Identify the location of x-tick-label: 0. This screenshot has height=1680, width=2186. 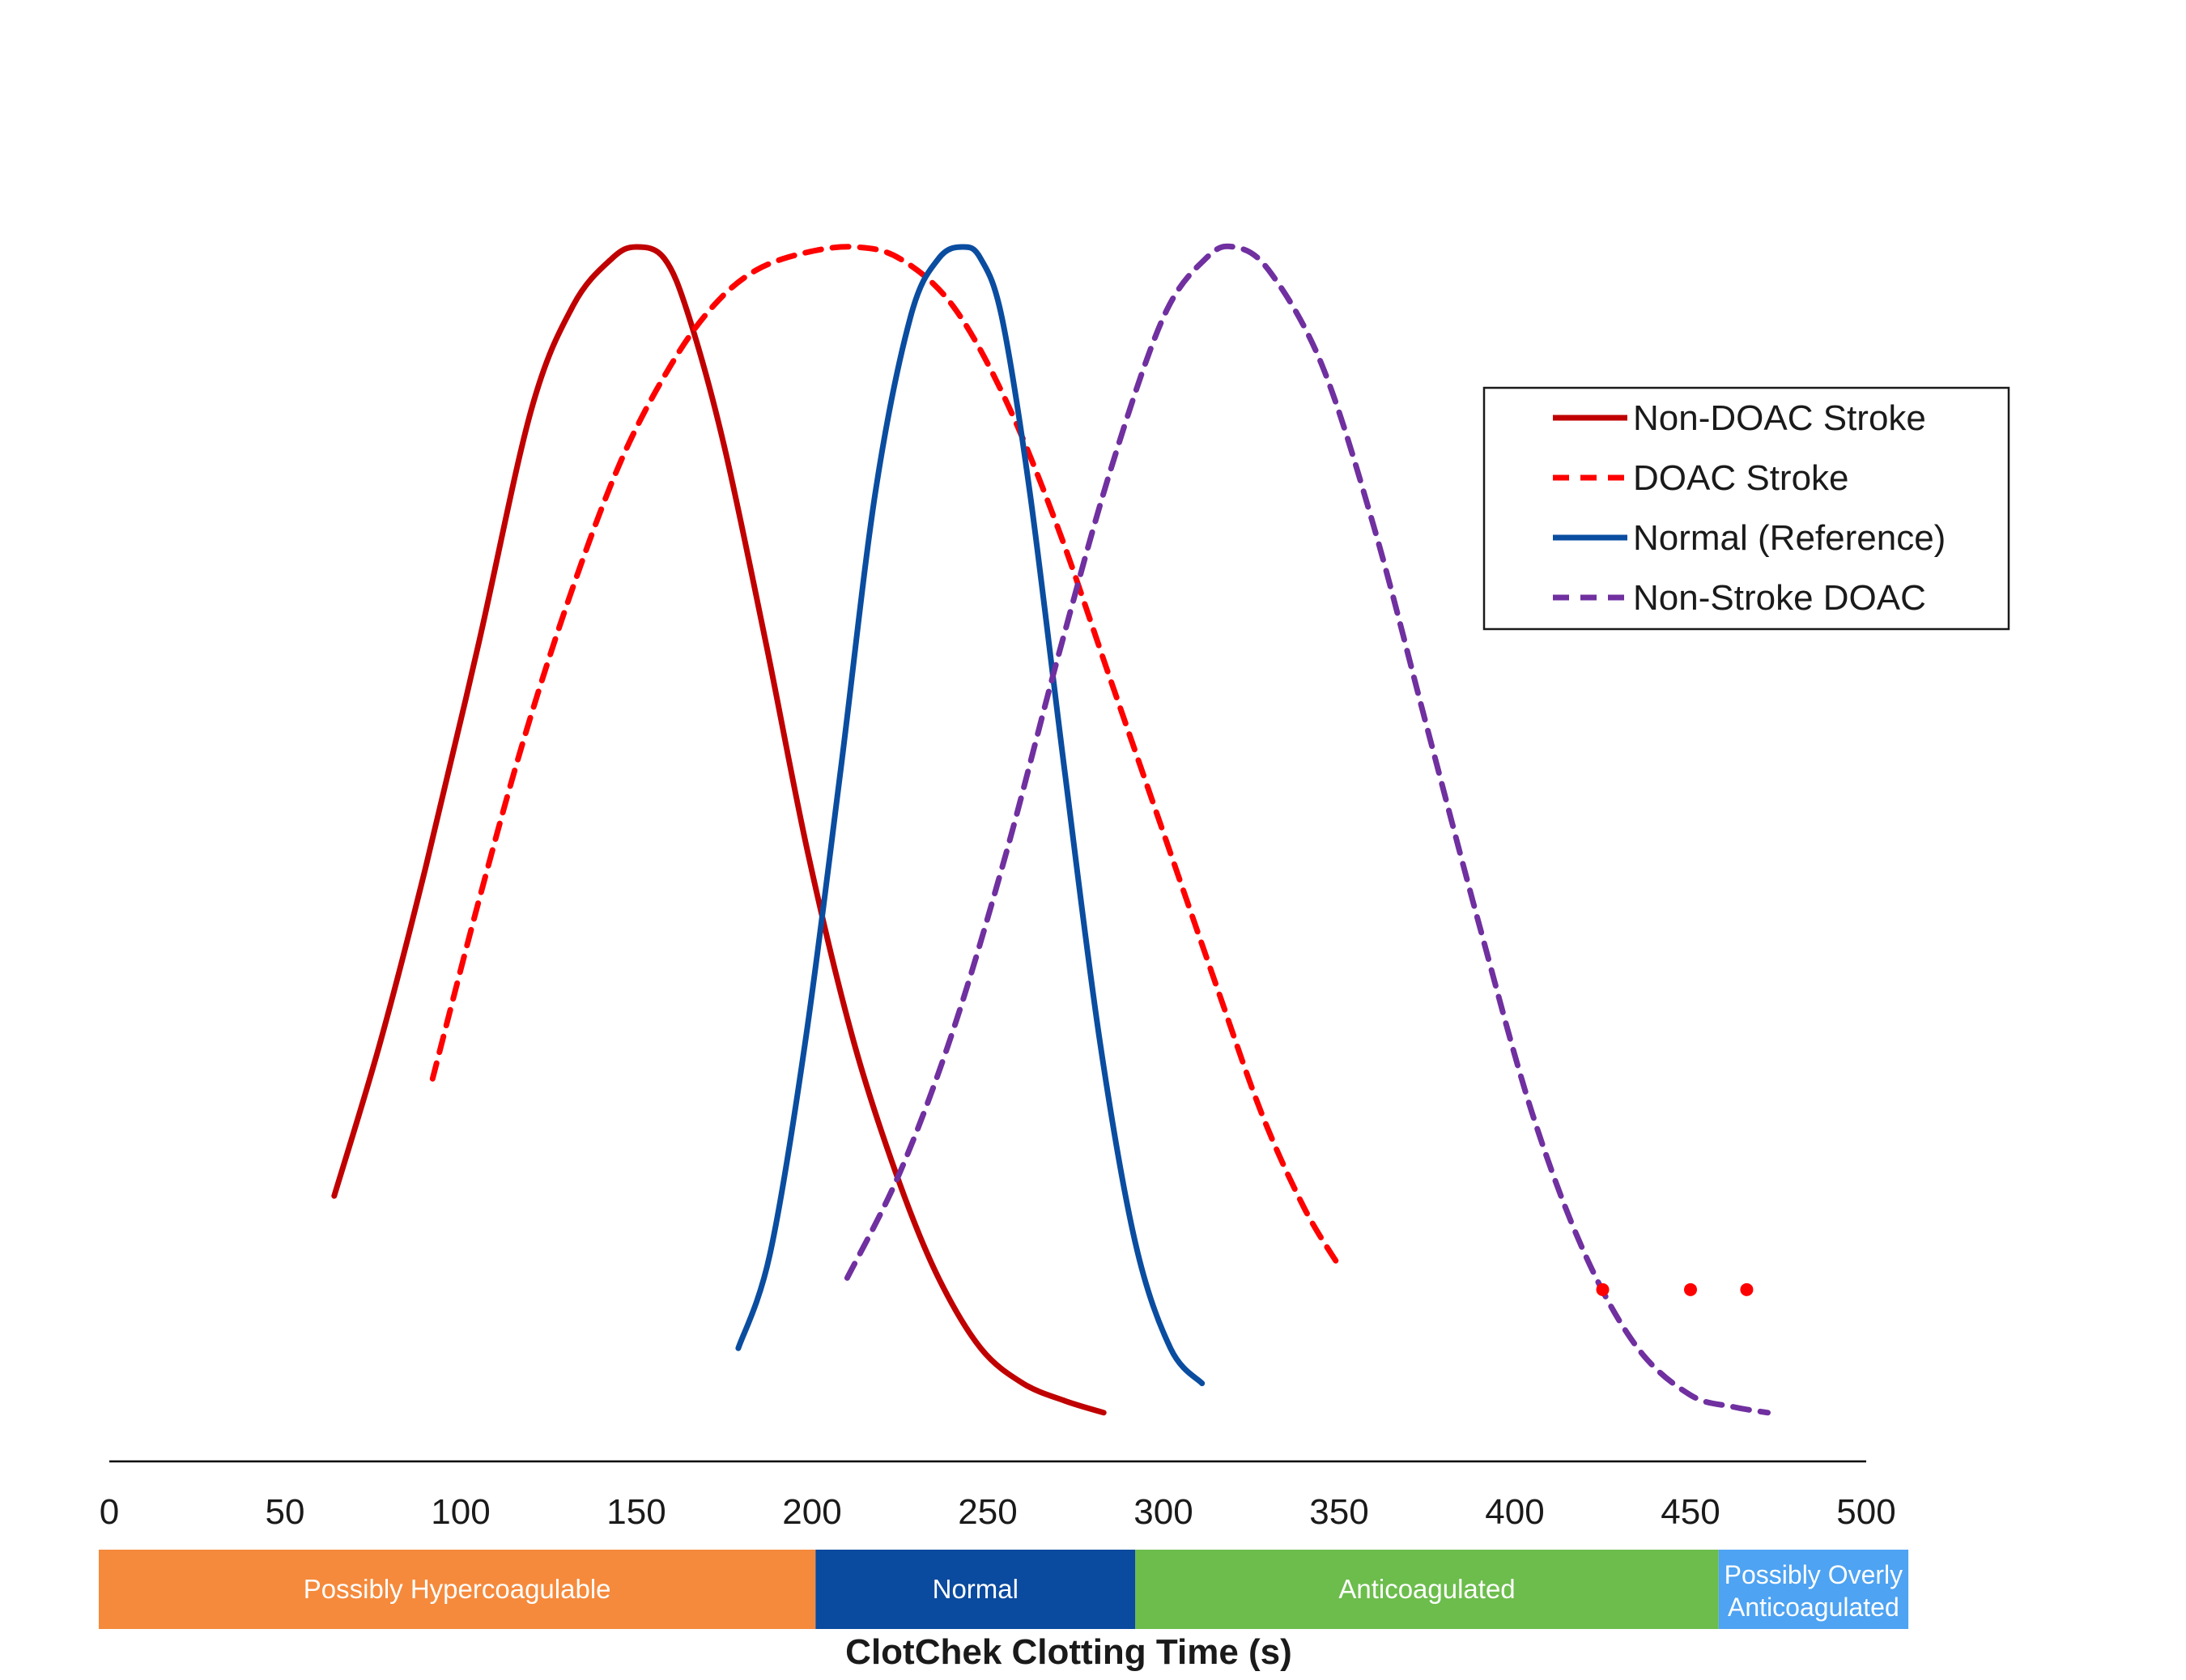
(109, 1512).